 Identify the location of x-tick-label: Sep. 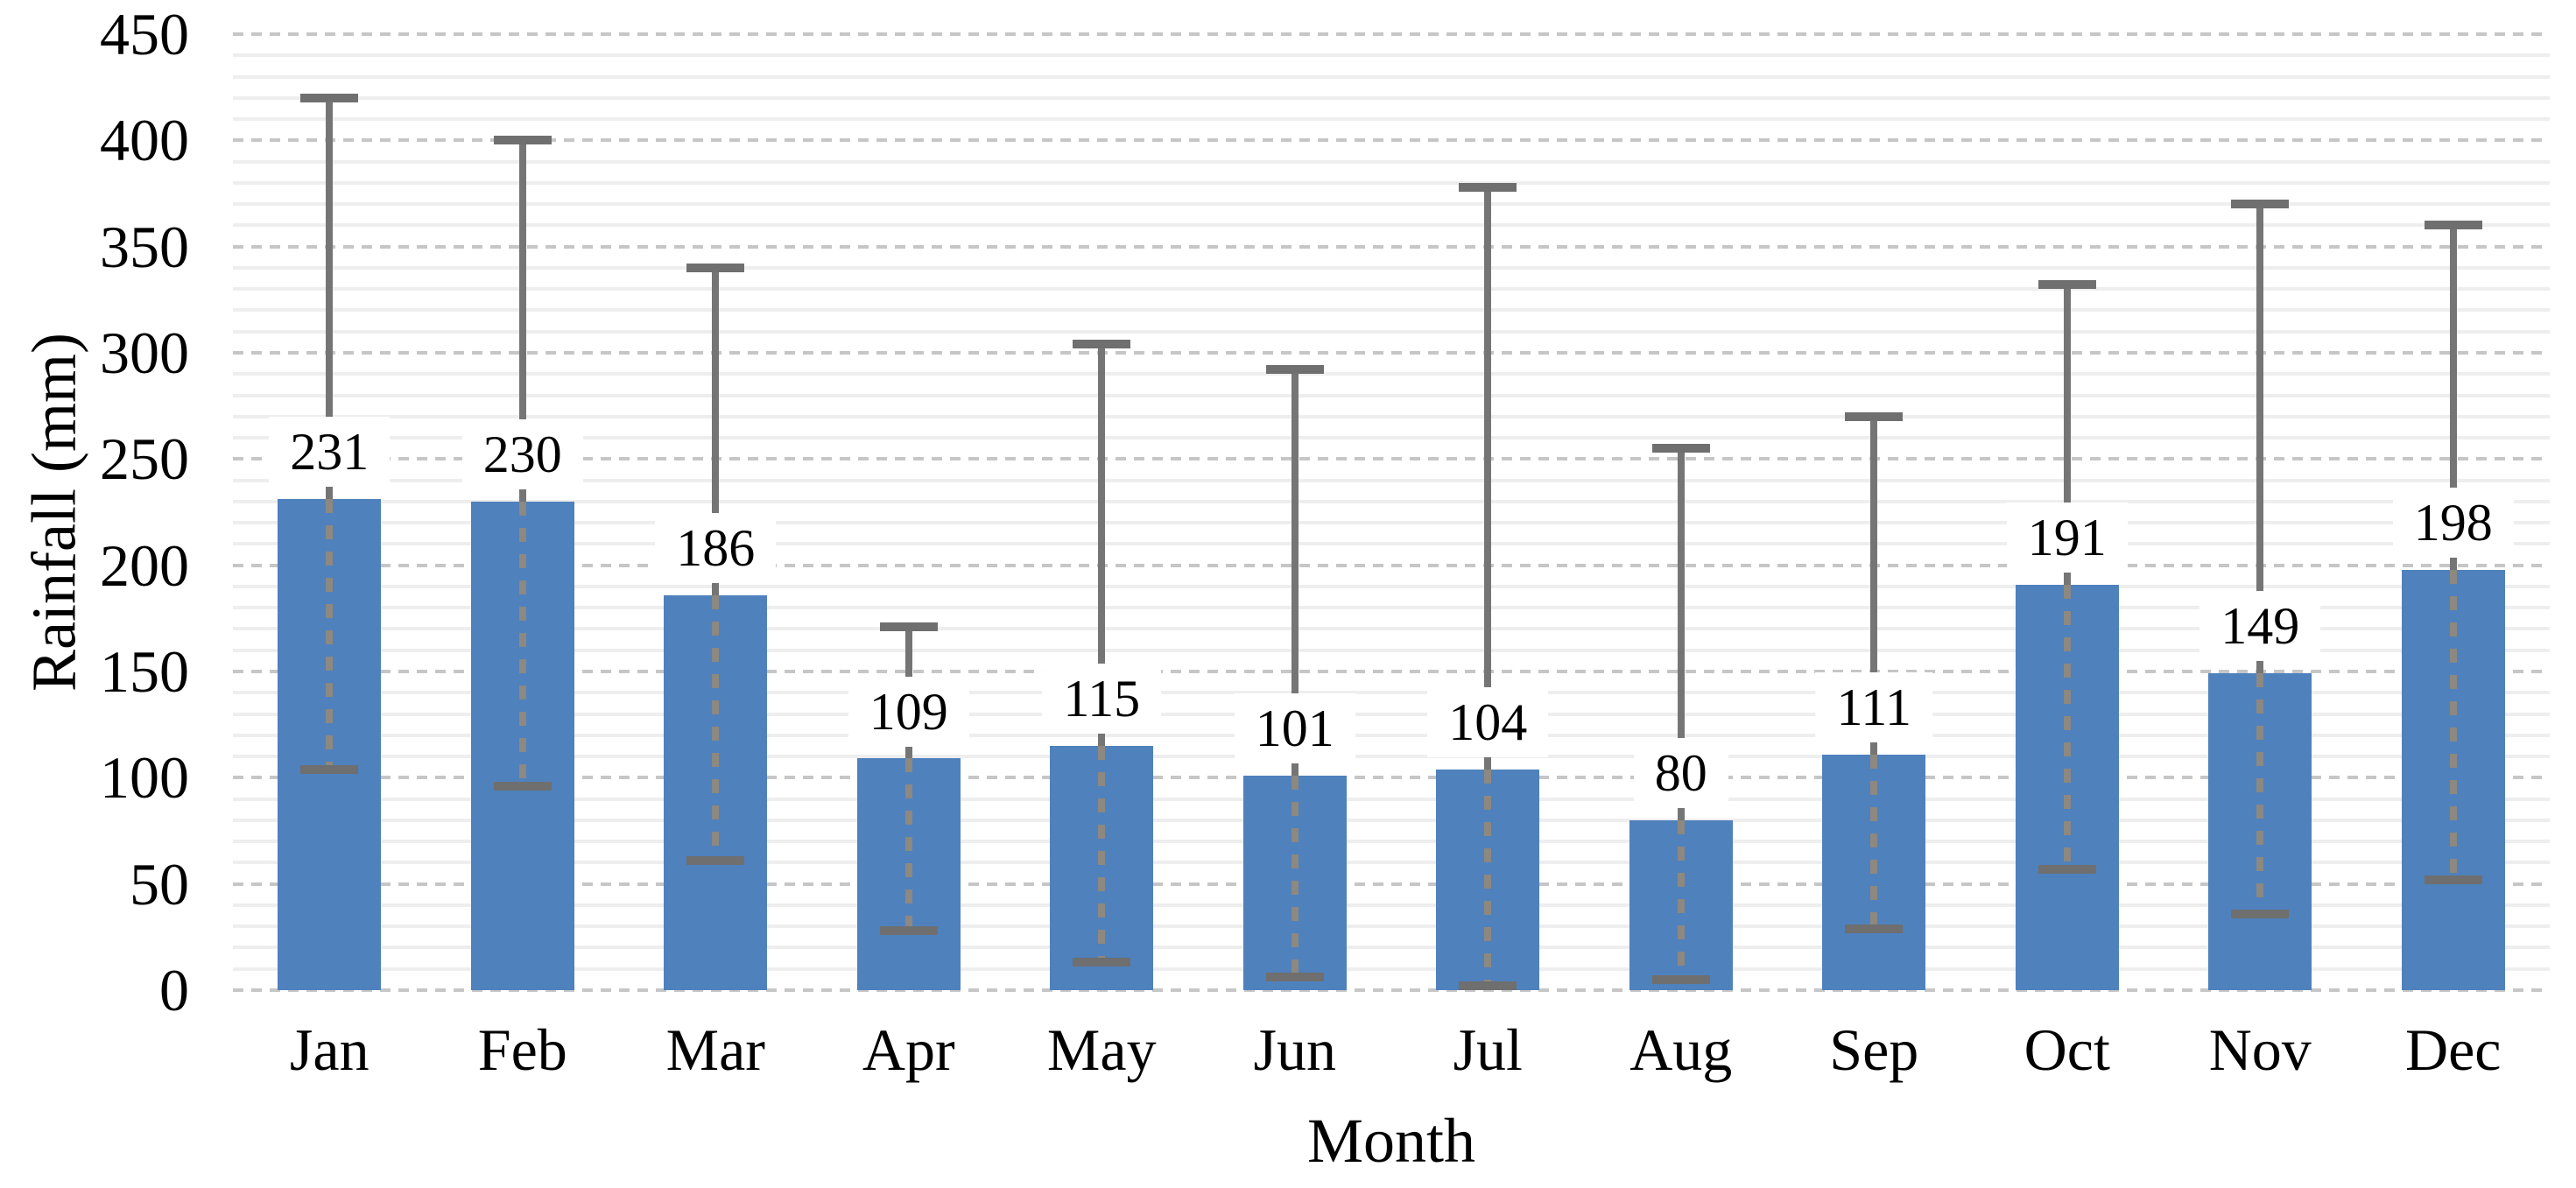
(1874, 1049).